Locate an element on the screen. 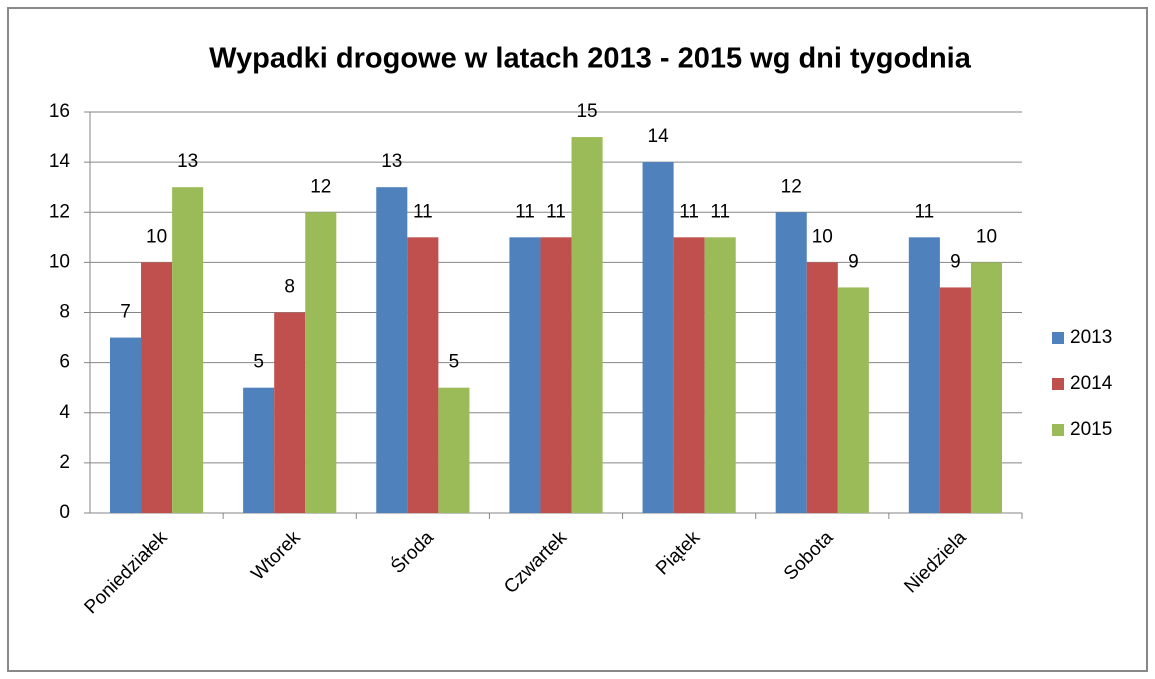  y-tick-label: 2 is located at coordinates (64, 462).